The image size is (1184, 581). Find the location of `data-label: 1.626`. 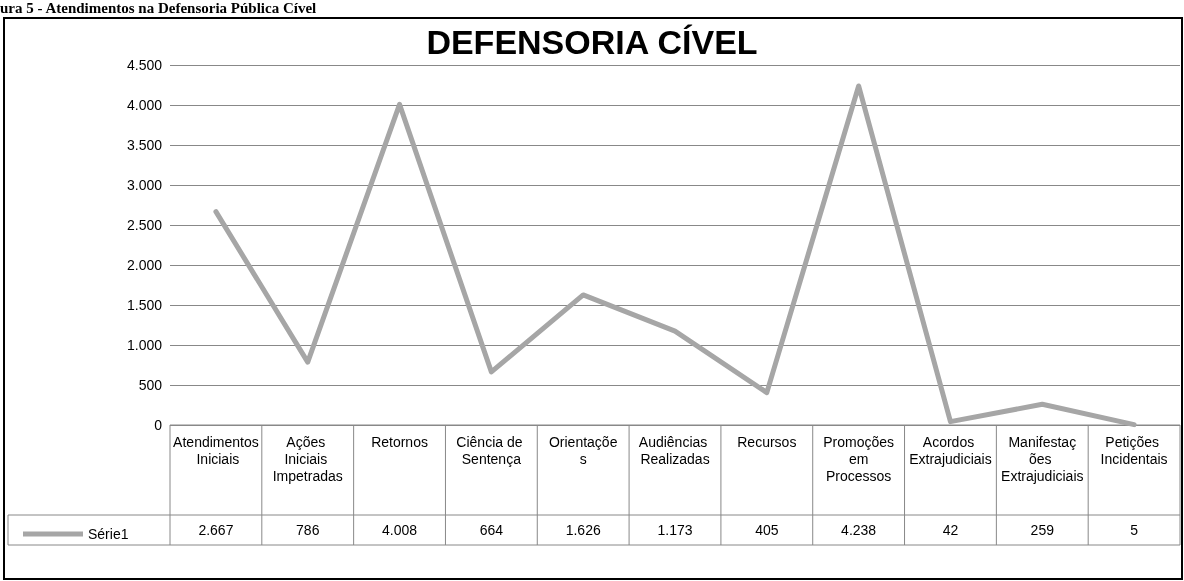

data-label: 1.626 is located at coordinates (583, 530).